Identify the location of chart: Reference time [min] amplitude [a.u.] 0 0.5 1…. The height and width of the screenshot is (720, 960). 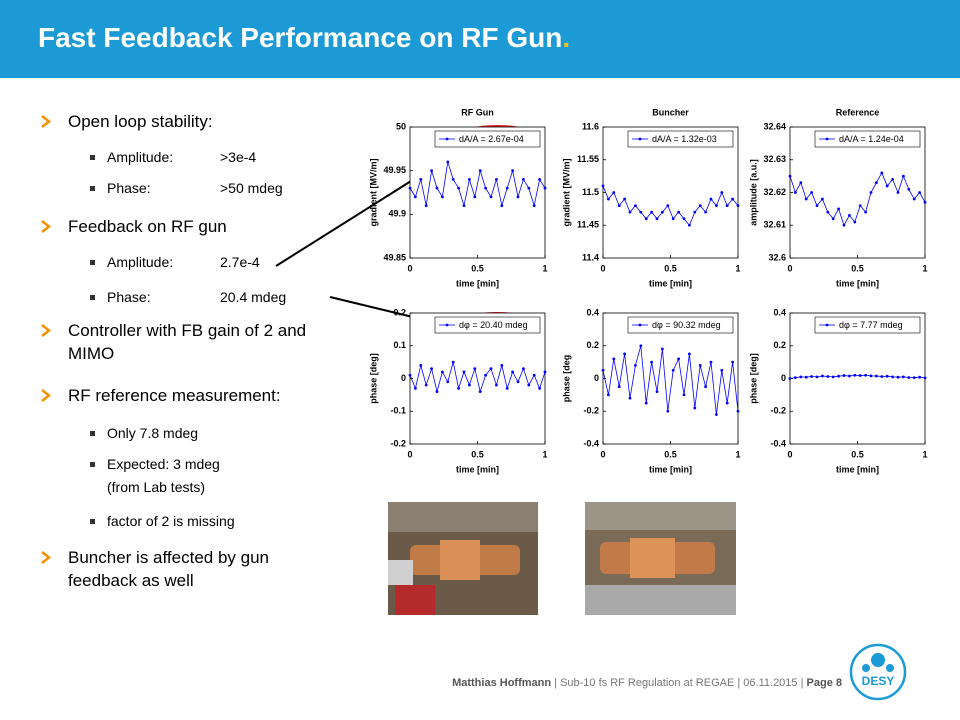
(837, 197).